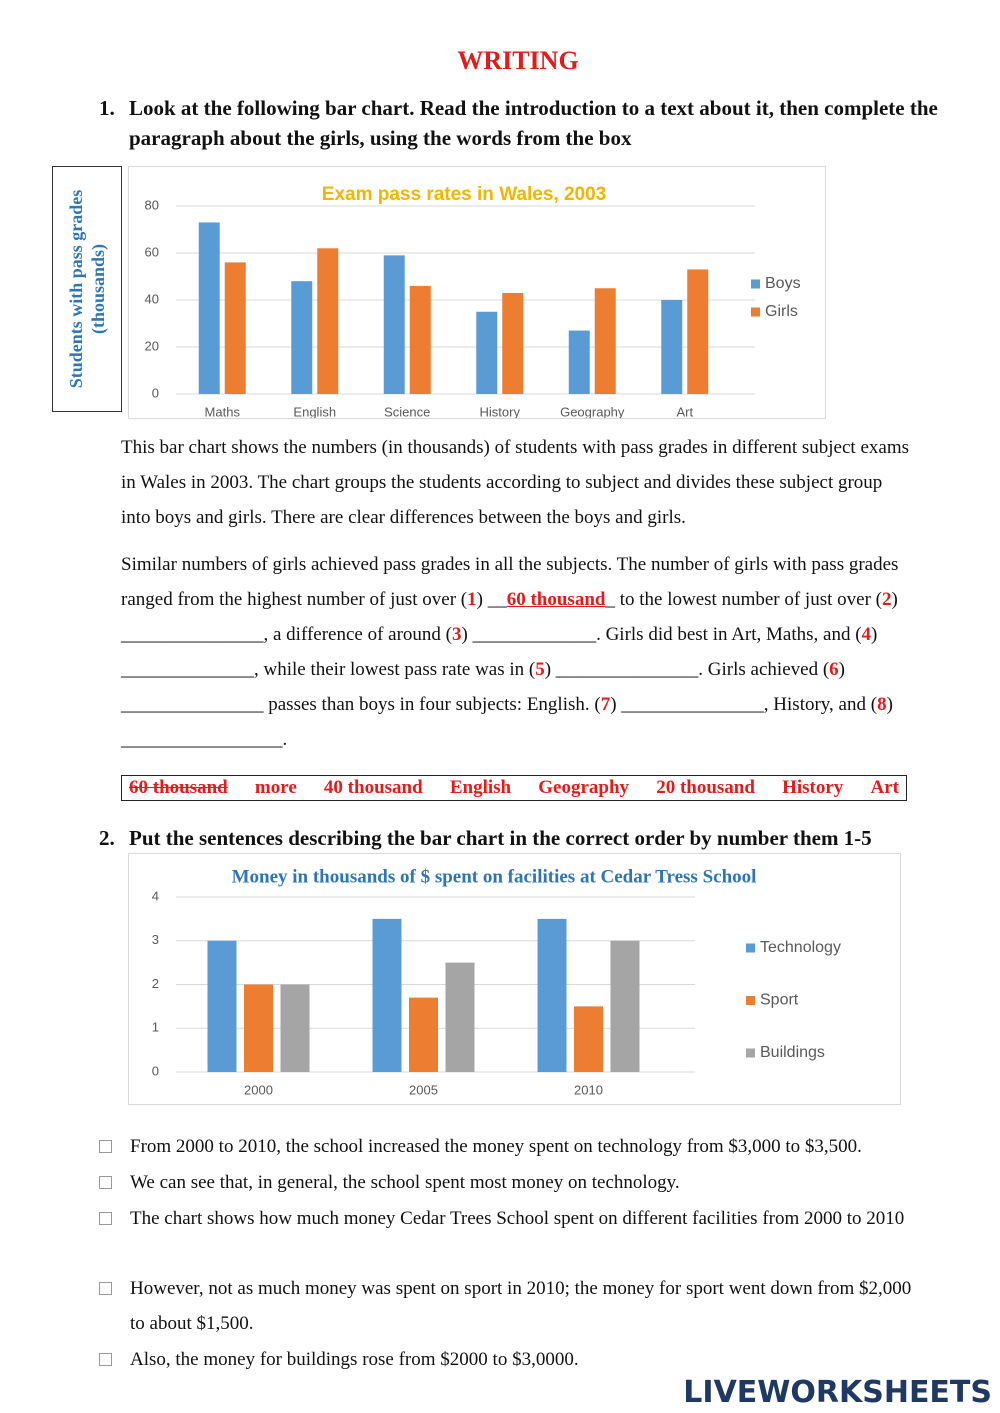  Describe the element at coordinates (407, 411) in the screenshot. I see `x-tick-label: Science` at that location.